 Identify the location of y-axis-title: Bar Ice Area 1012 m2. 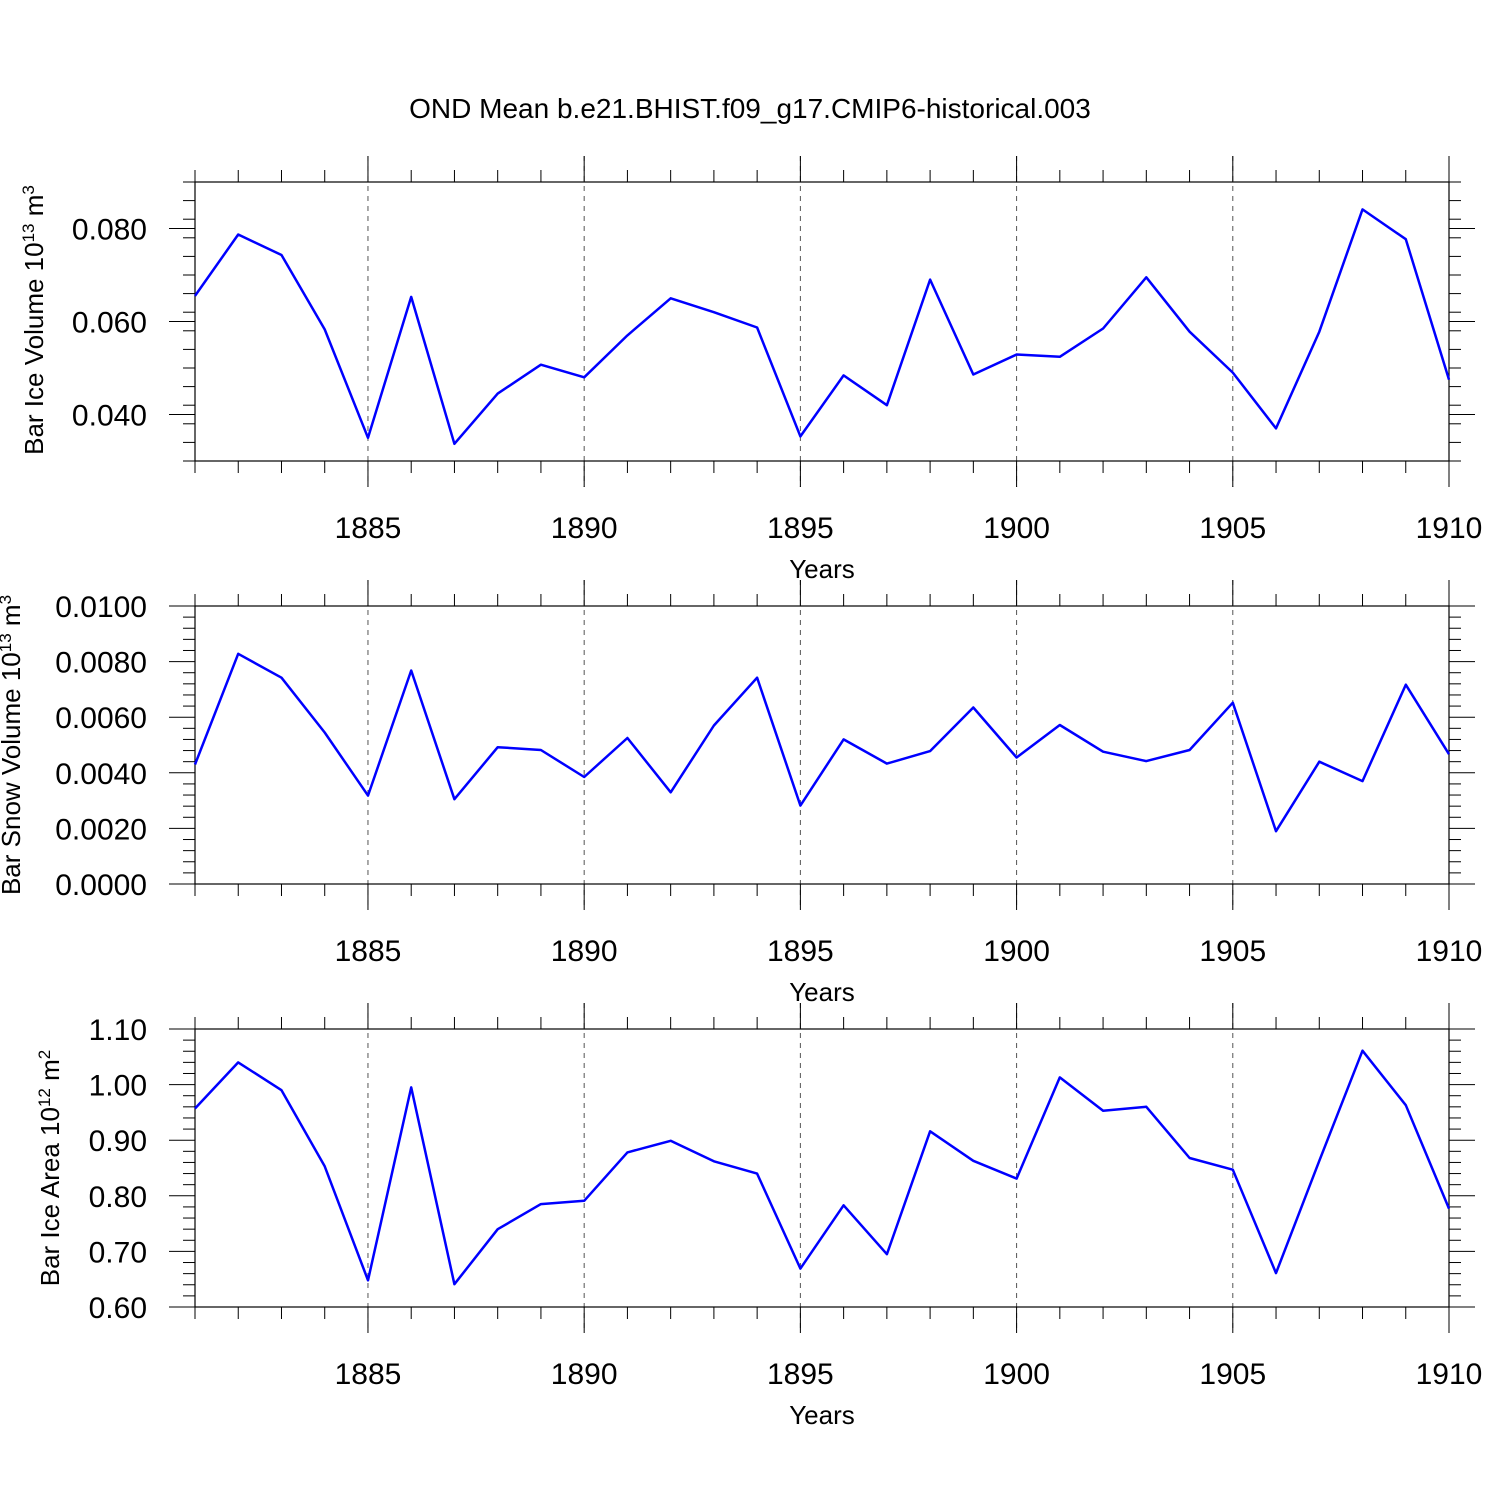
(50, 1168).